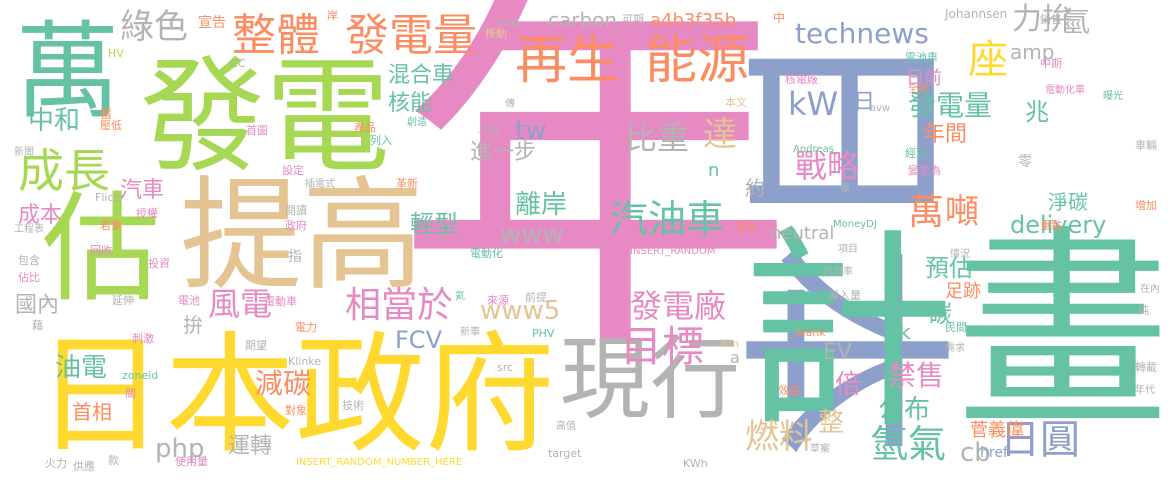 This screenshot has width=1175, height=482. Describe the element at coordinates (845, 189) in the screenshot. I see `cloud-word: 需` at that location.